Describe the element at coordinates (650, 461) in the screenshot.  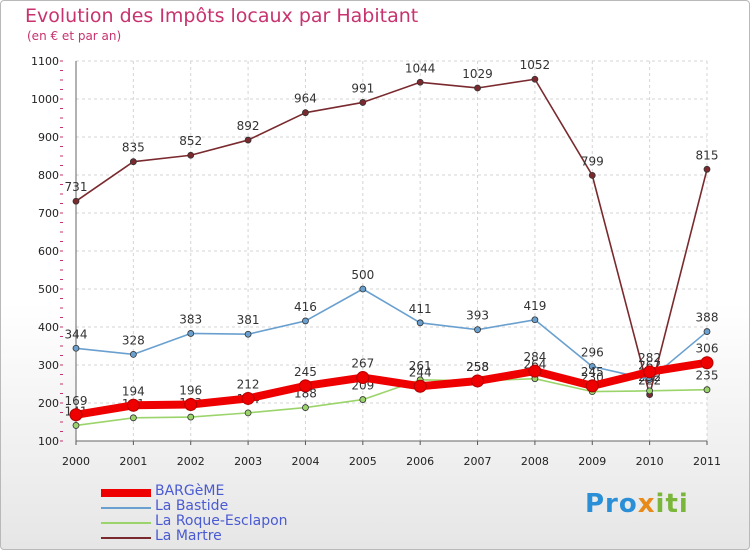
I see `x-tick-label: 2010` at that location.